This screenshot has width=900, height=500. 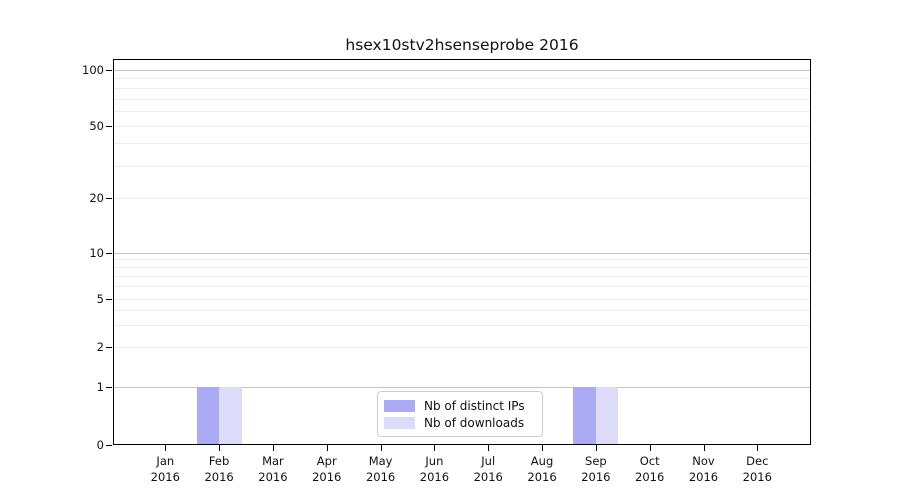 I want to click on y-tick-label: 10, so click(x=96, y=252).